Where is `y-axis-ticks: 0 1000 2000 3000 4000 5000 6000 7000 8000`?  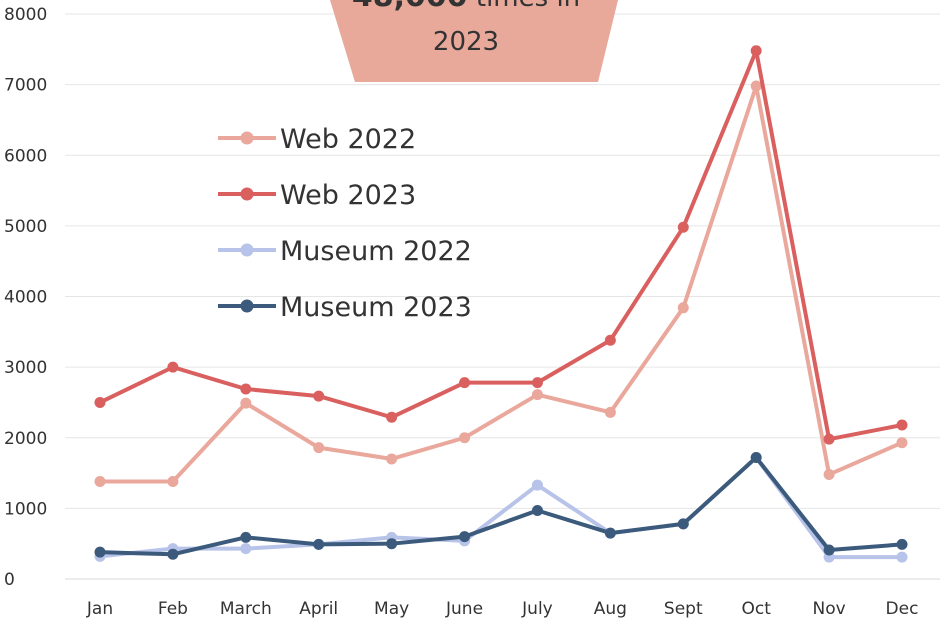 y-axis-ticks: 0 1000 2000 3000 4000 5000 6000 7000 8000 is located at coordinates (25, 297).